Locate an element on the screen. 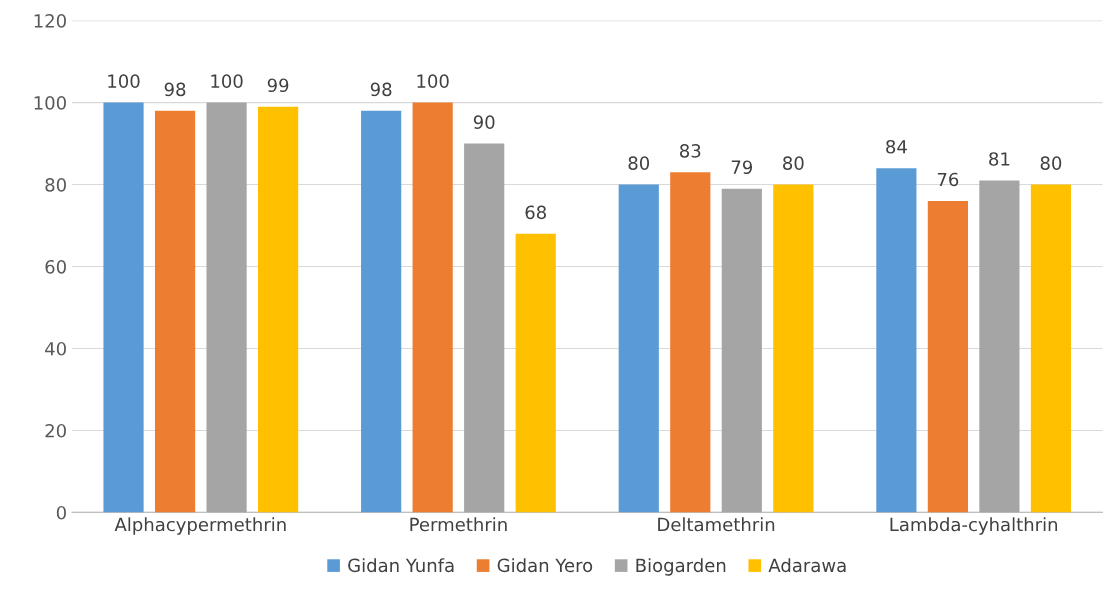 This screenshot has height=589, width=1108. y-tick-label: 40 is located at coordinates (55, 348).